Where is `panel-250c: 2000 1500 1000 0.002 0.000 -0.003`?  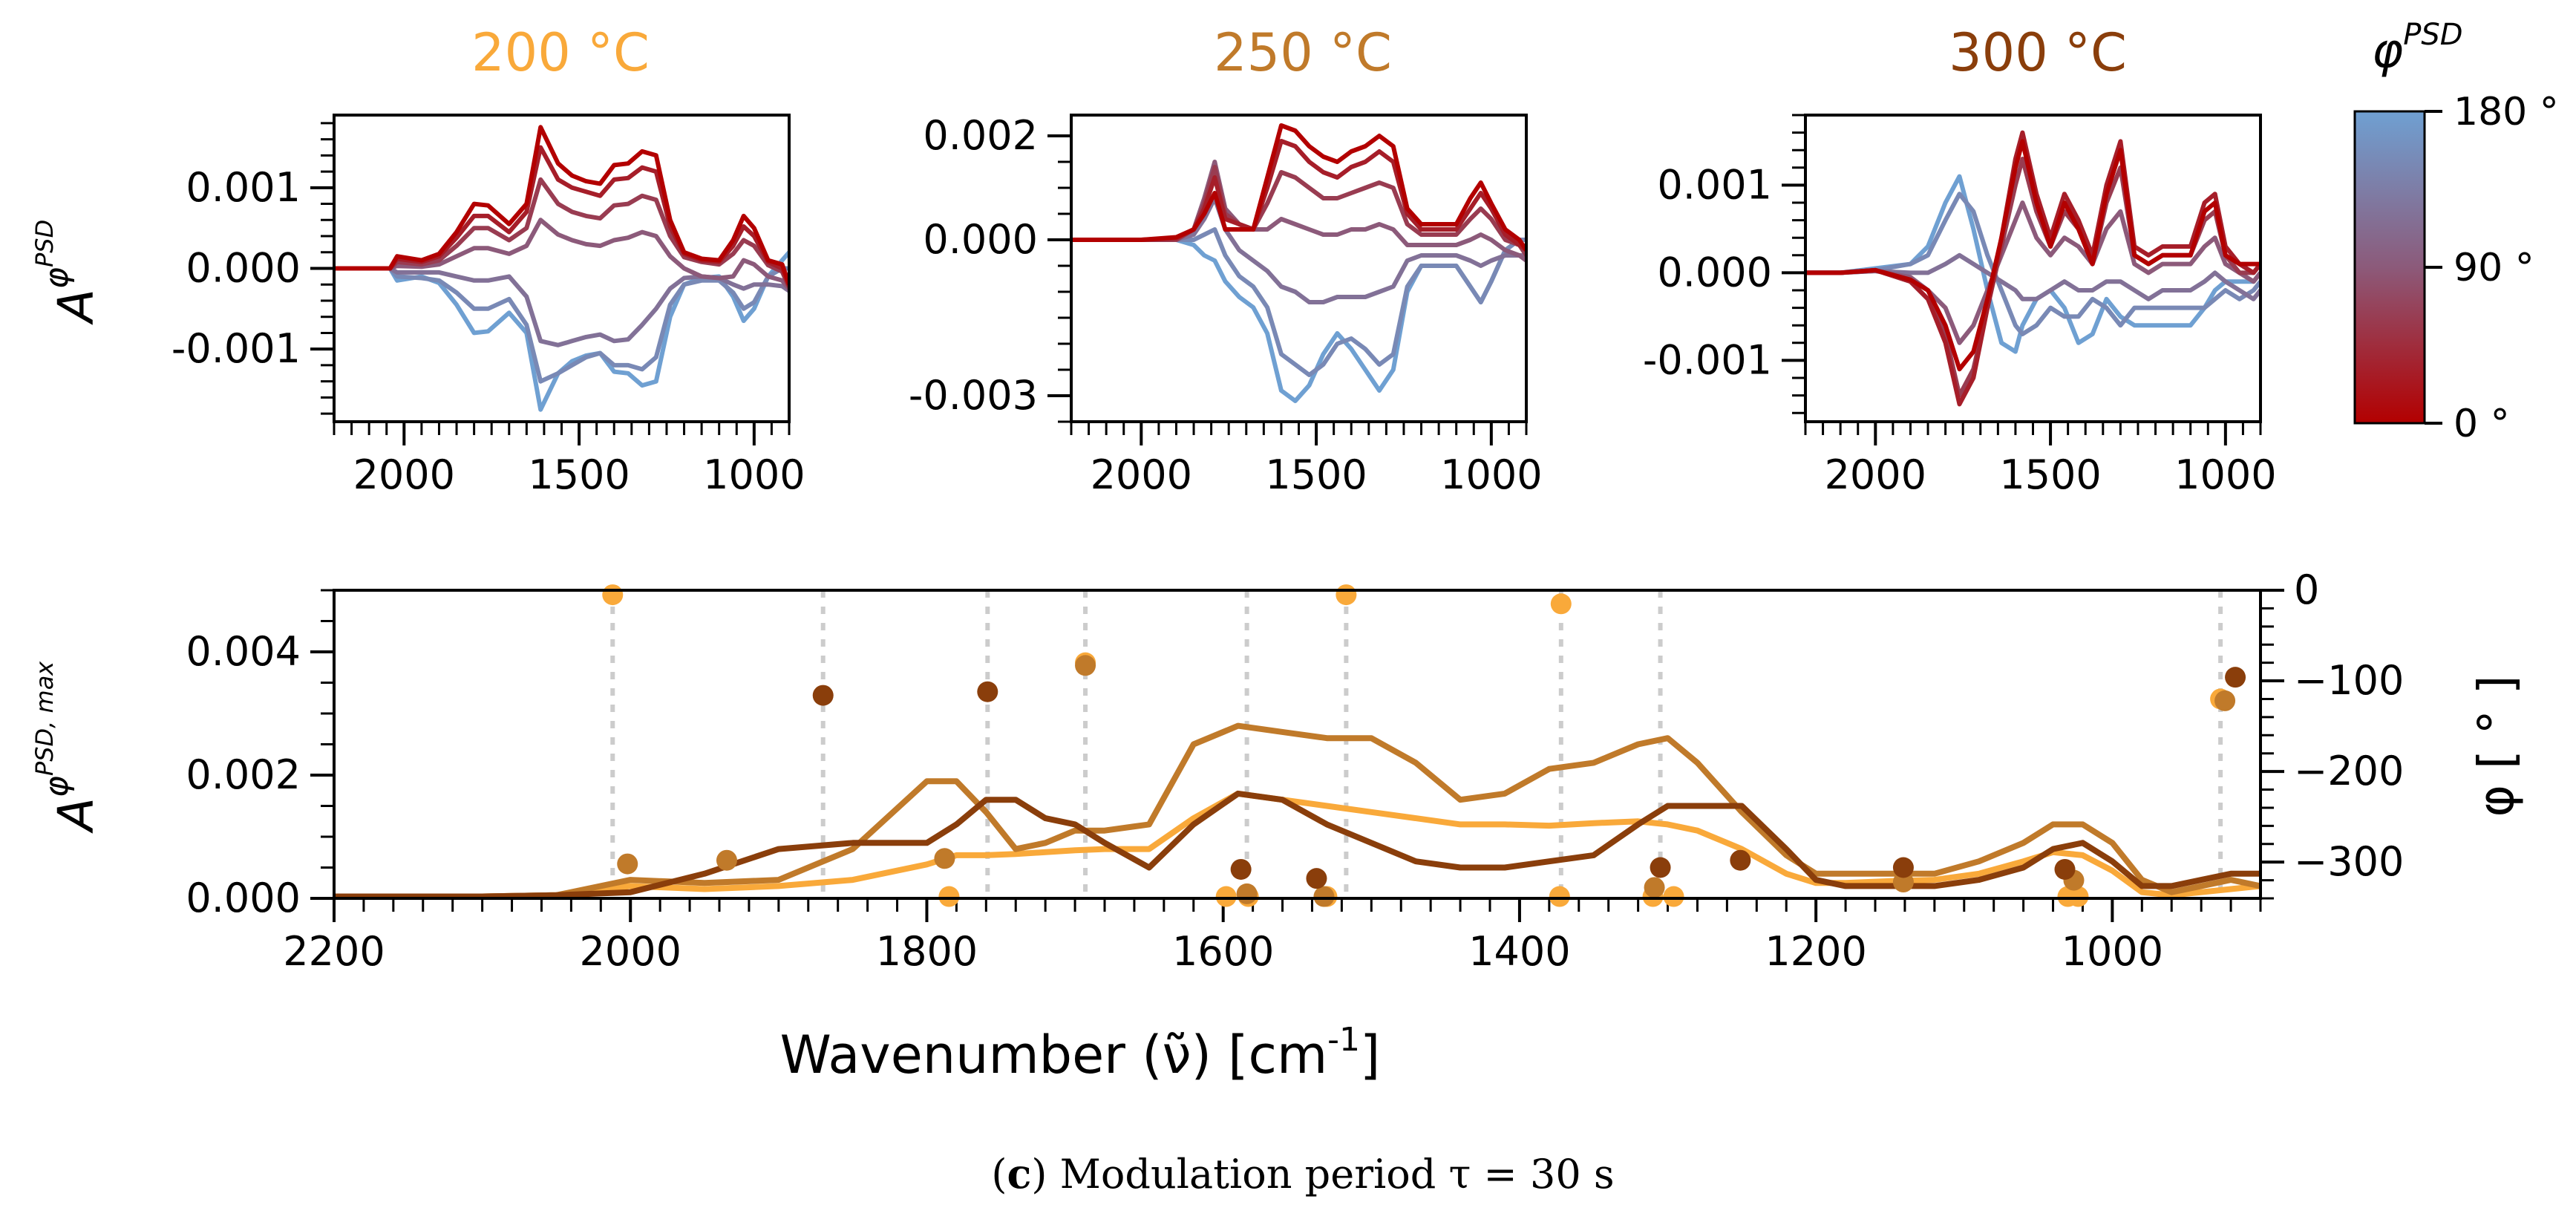
panel-250c: 2000 1500 1000 0.002 0.000 -0.003 is located at coordinates (1226, 305).